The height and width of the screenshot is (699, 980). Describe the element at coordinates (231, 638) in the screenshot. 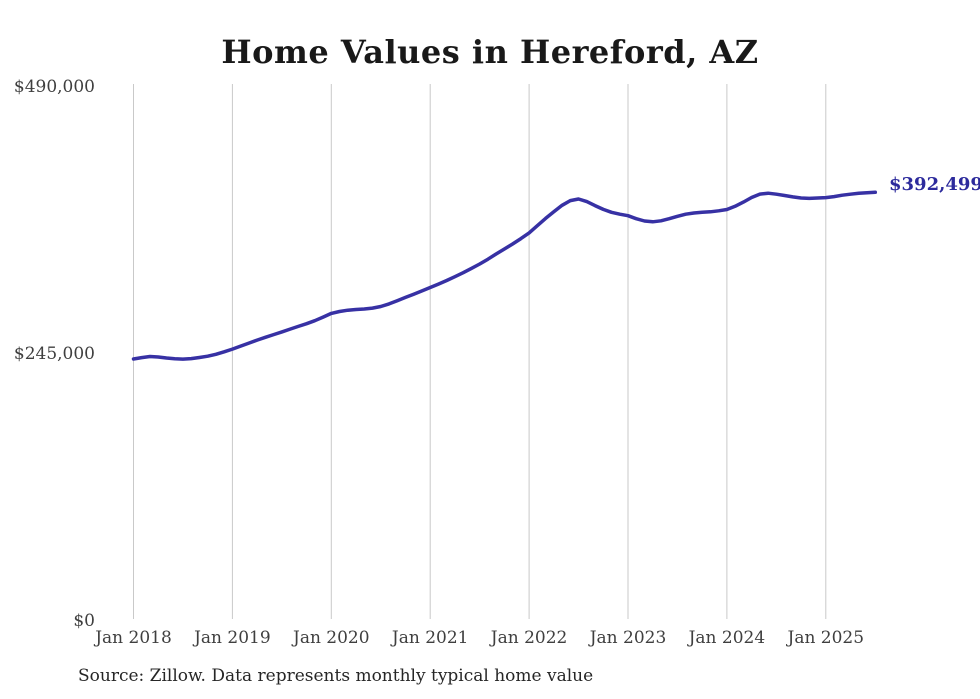

I see `x-tick-label: Jan 2019` at that location.